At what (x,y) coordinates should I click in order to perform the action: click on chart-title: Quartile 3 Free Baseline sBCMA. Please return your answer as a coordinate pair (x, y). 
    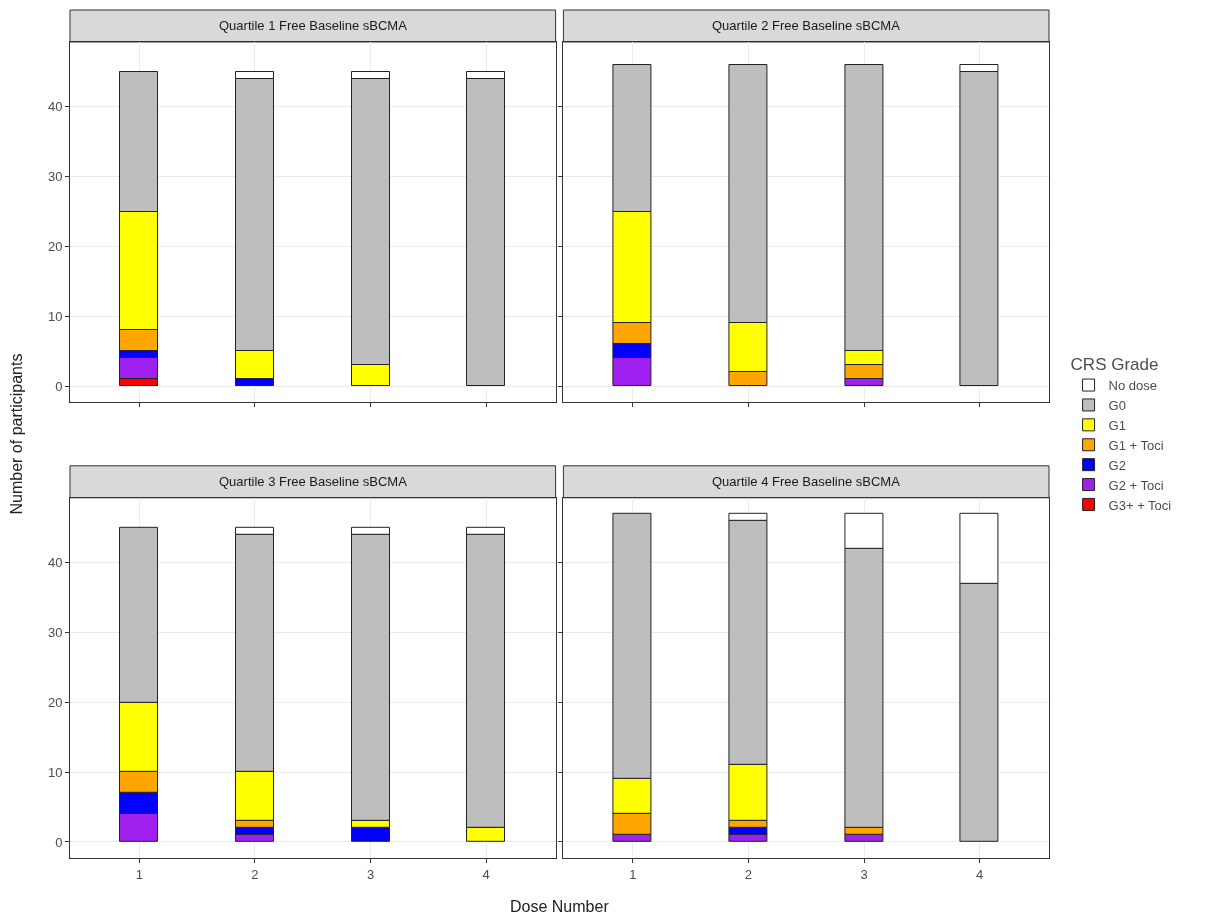
    Looking at the image, I should click on (313, 481).